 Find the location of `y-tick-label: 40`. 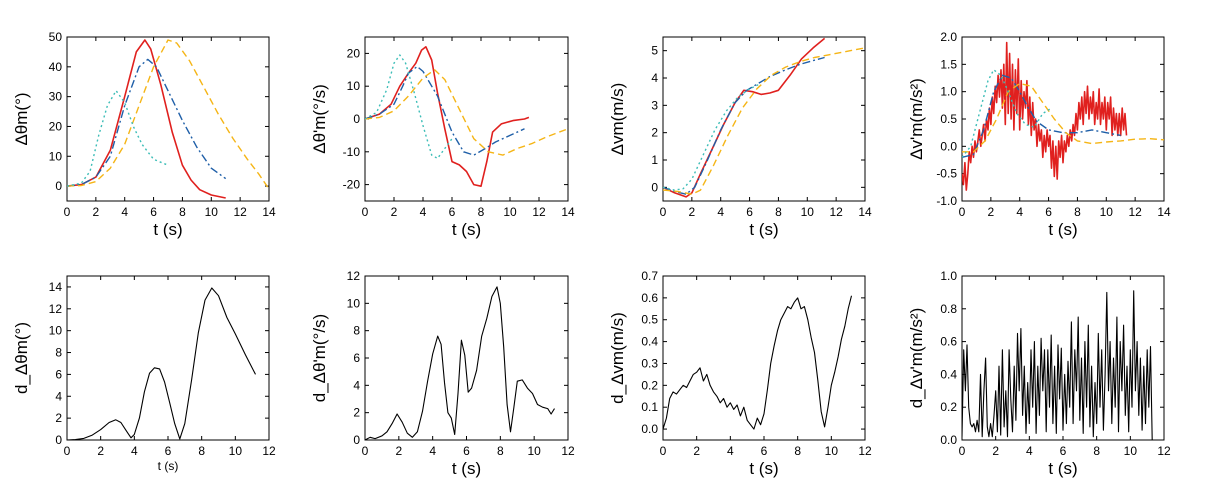

y-tick-label: 40 is located at coordinates (56, 67).